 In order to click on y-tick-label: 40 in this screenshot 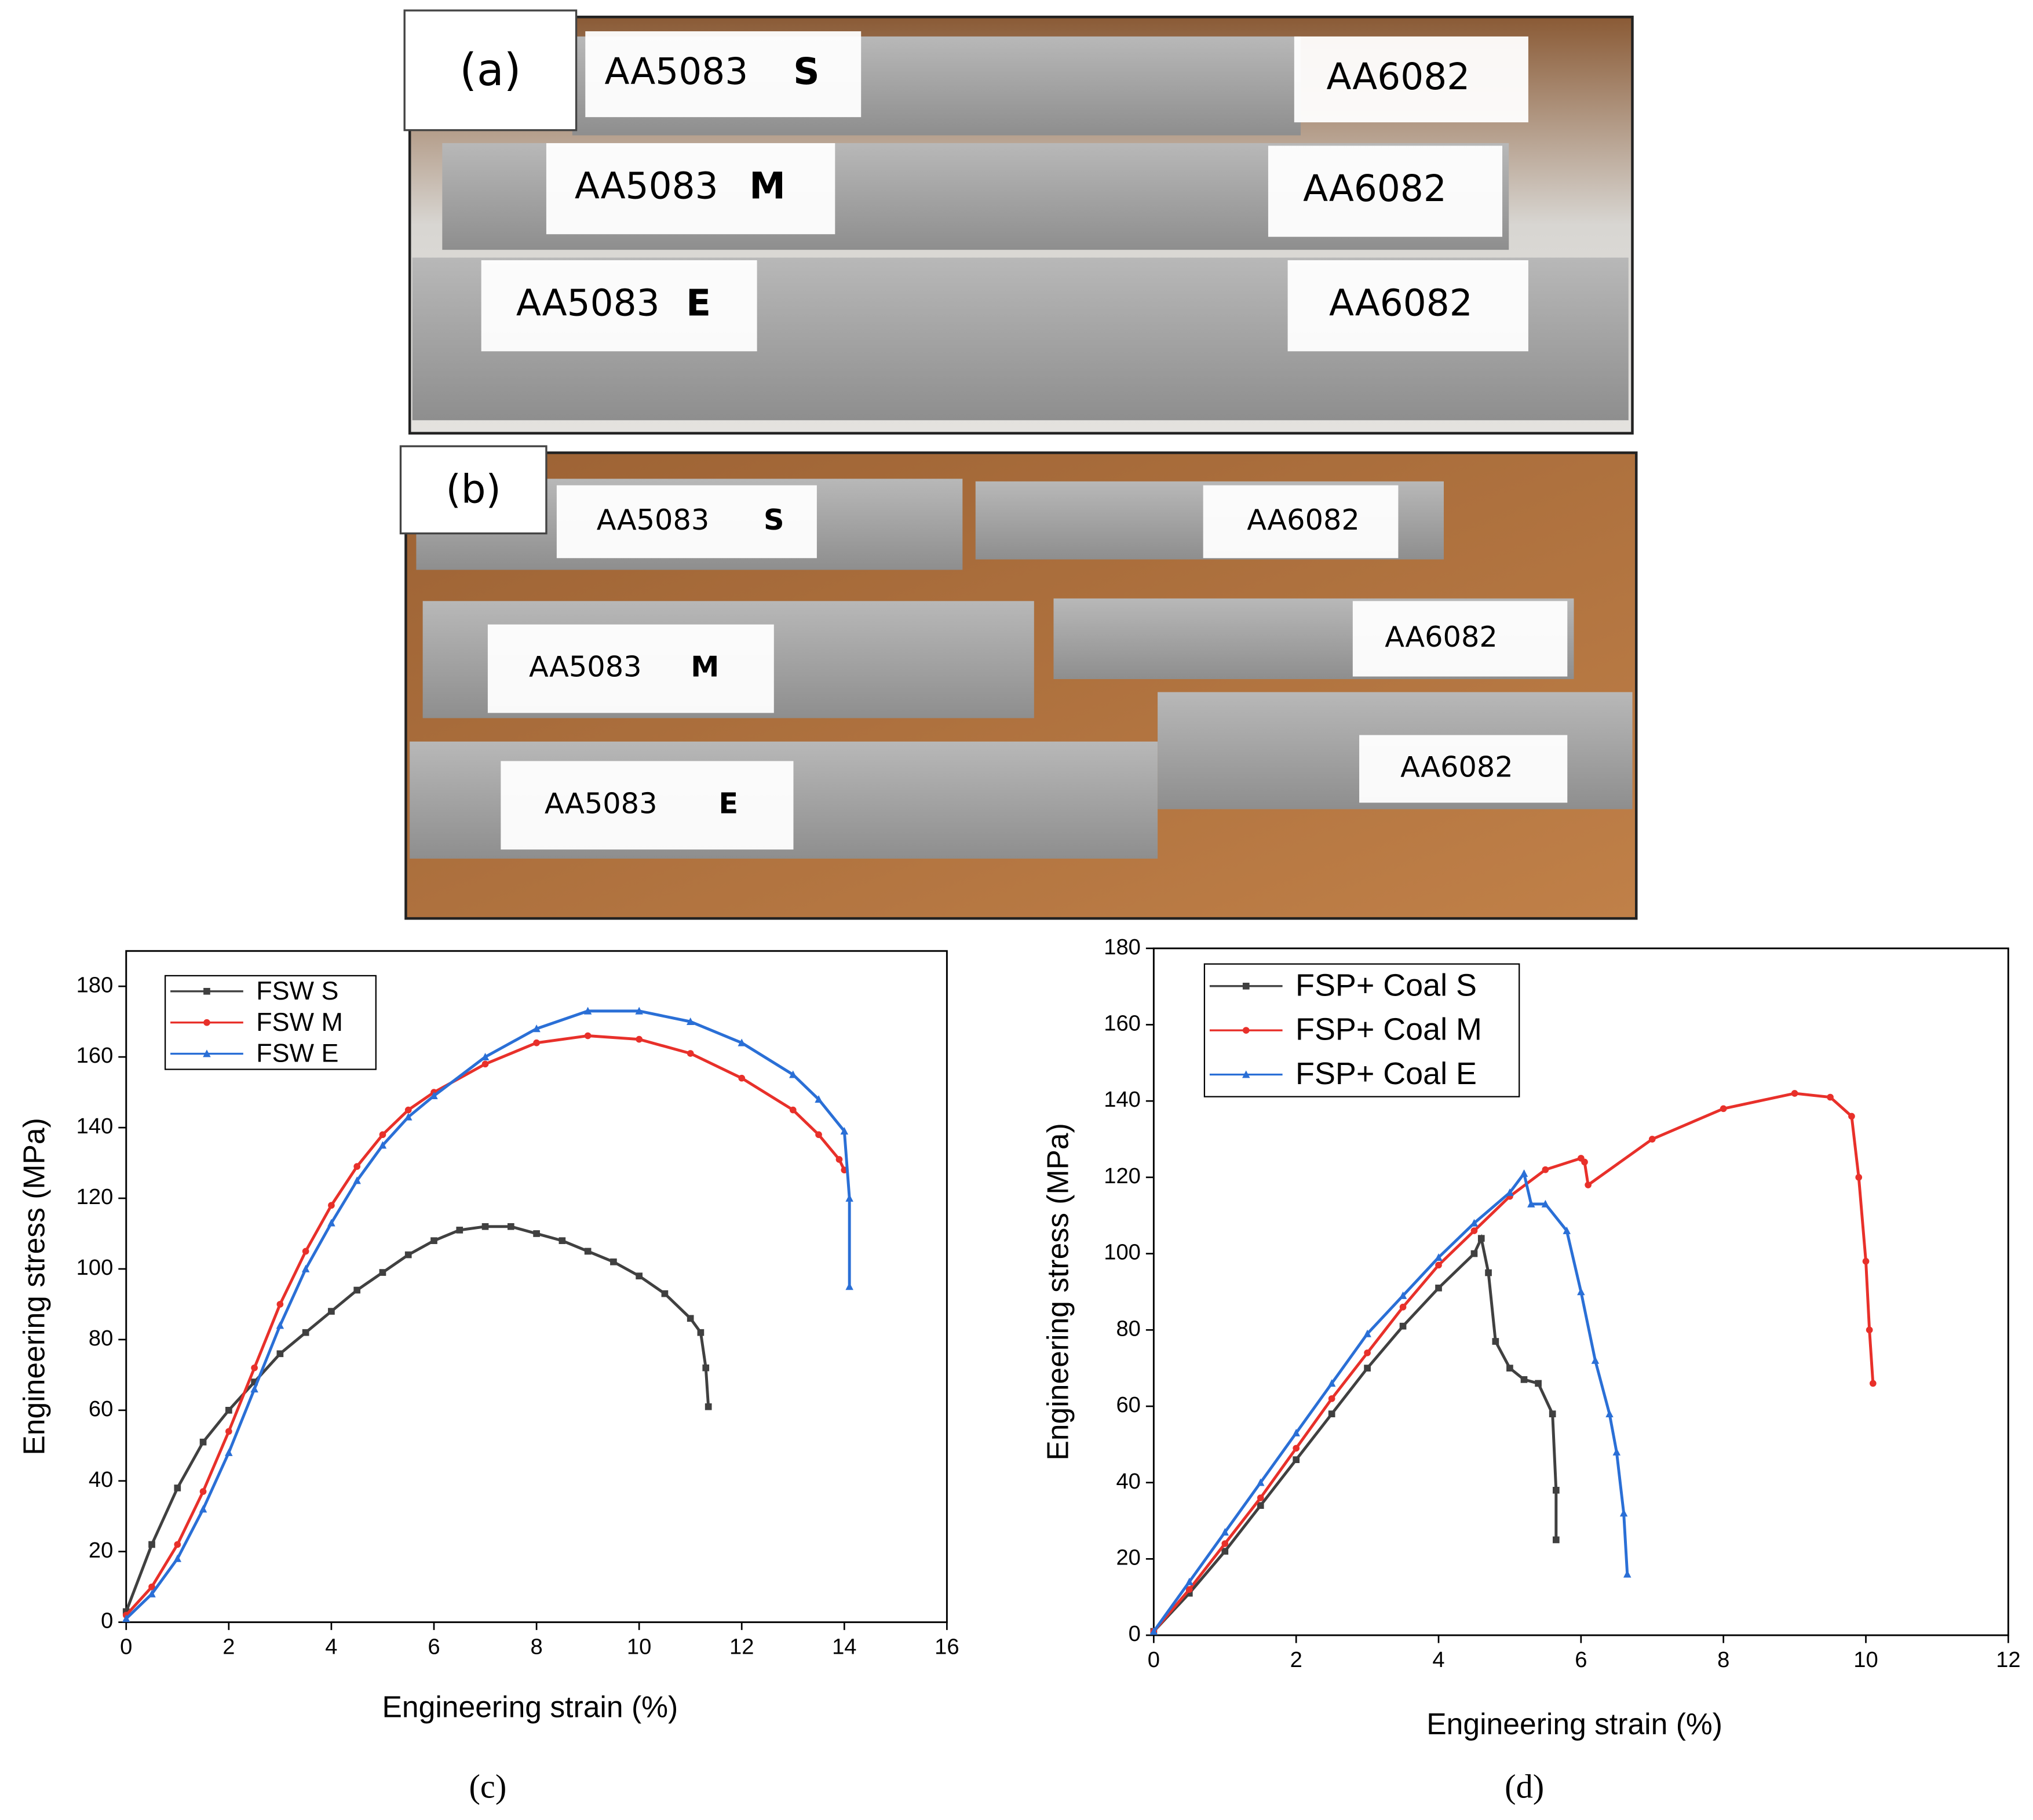, I will do `click(1128, 1481)`.